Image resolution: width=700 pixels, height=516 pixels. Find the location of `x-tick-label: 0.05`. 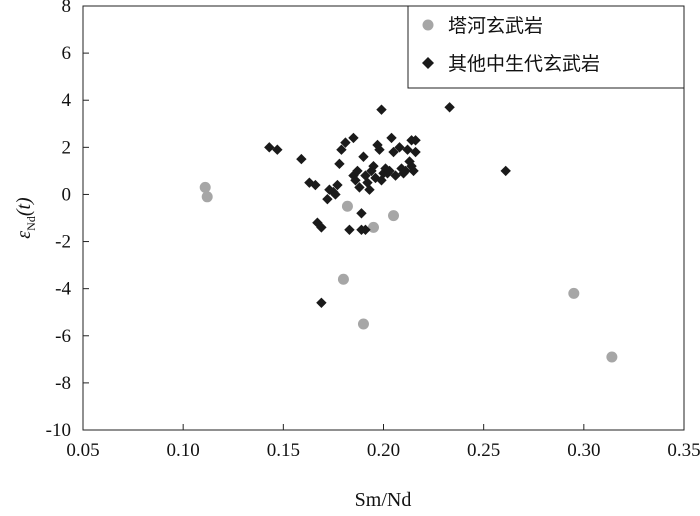

x-tick-label: 0.05 is located at coordinates (82, 450).